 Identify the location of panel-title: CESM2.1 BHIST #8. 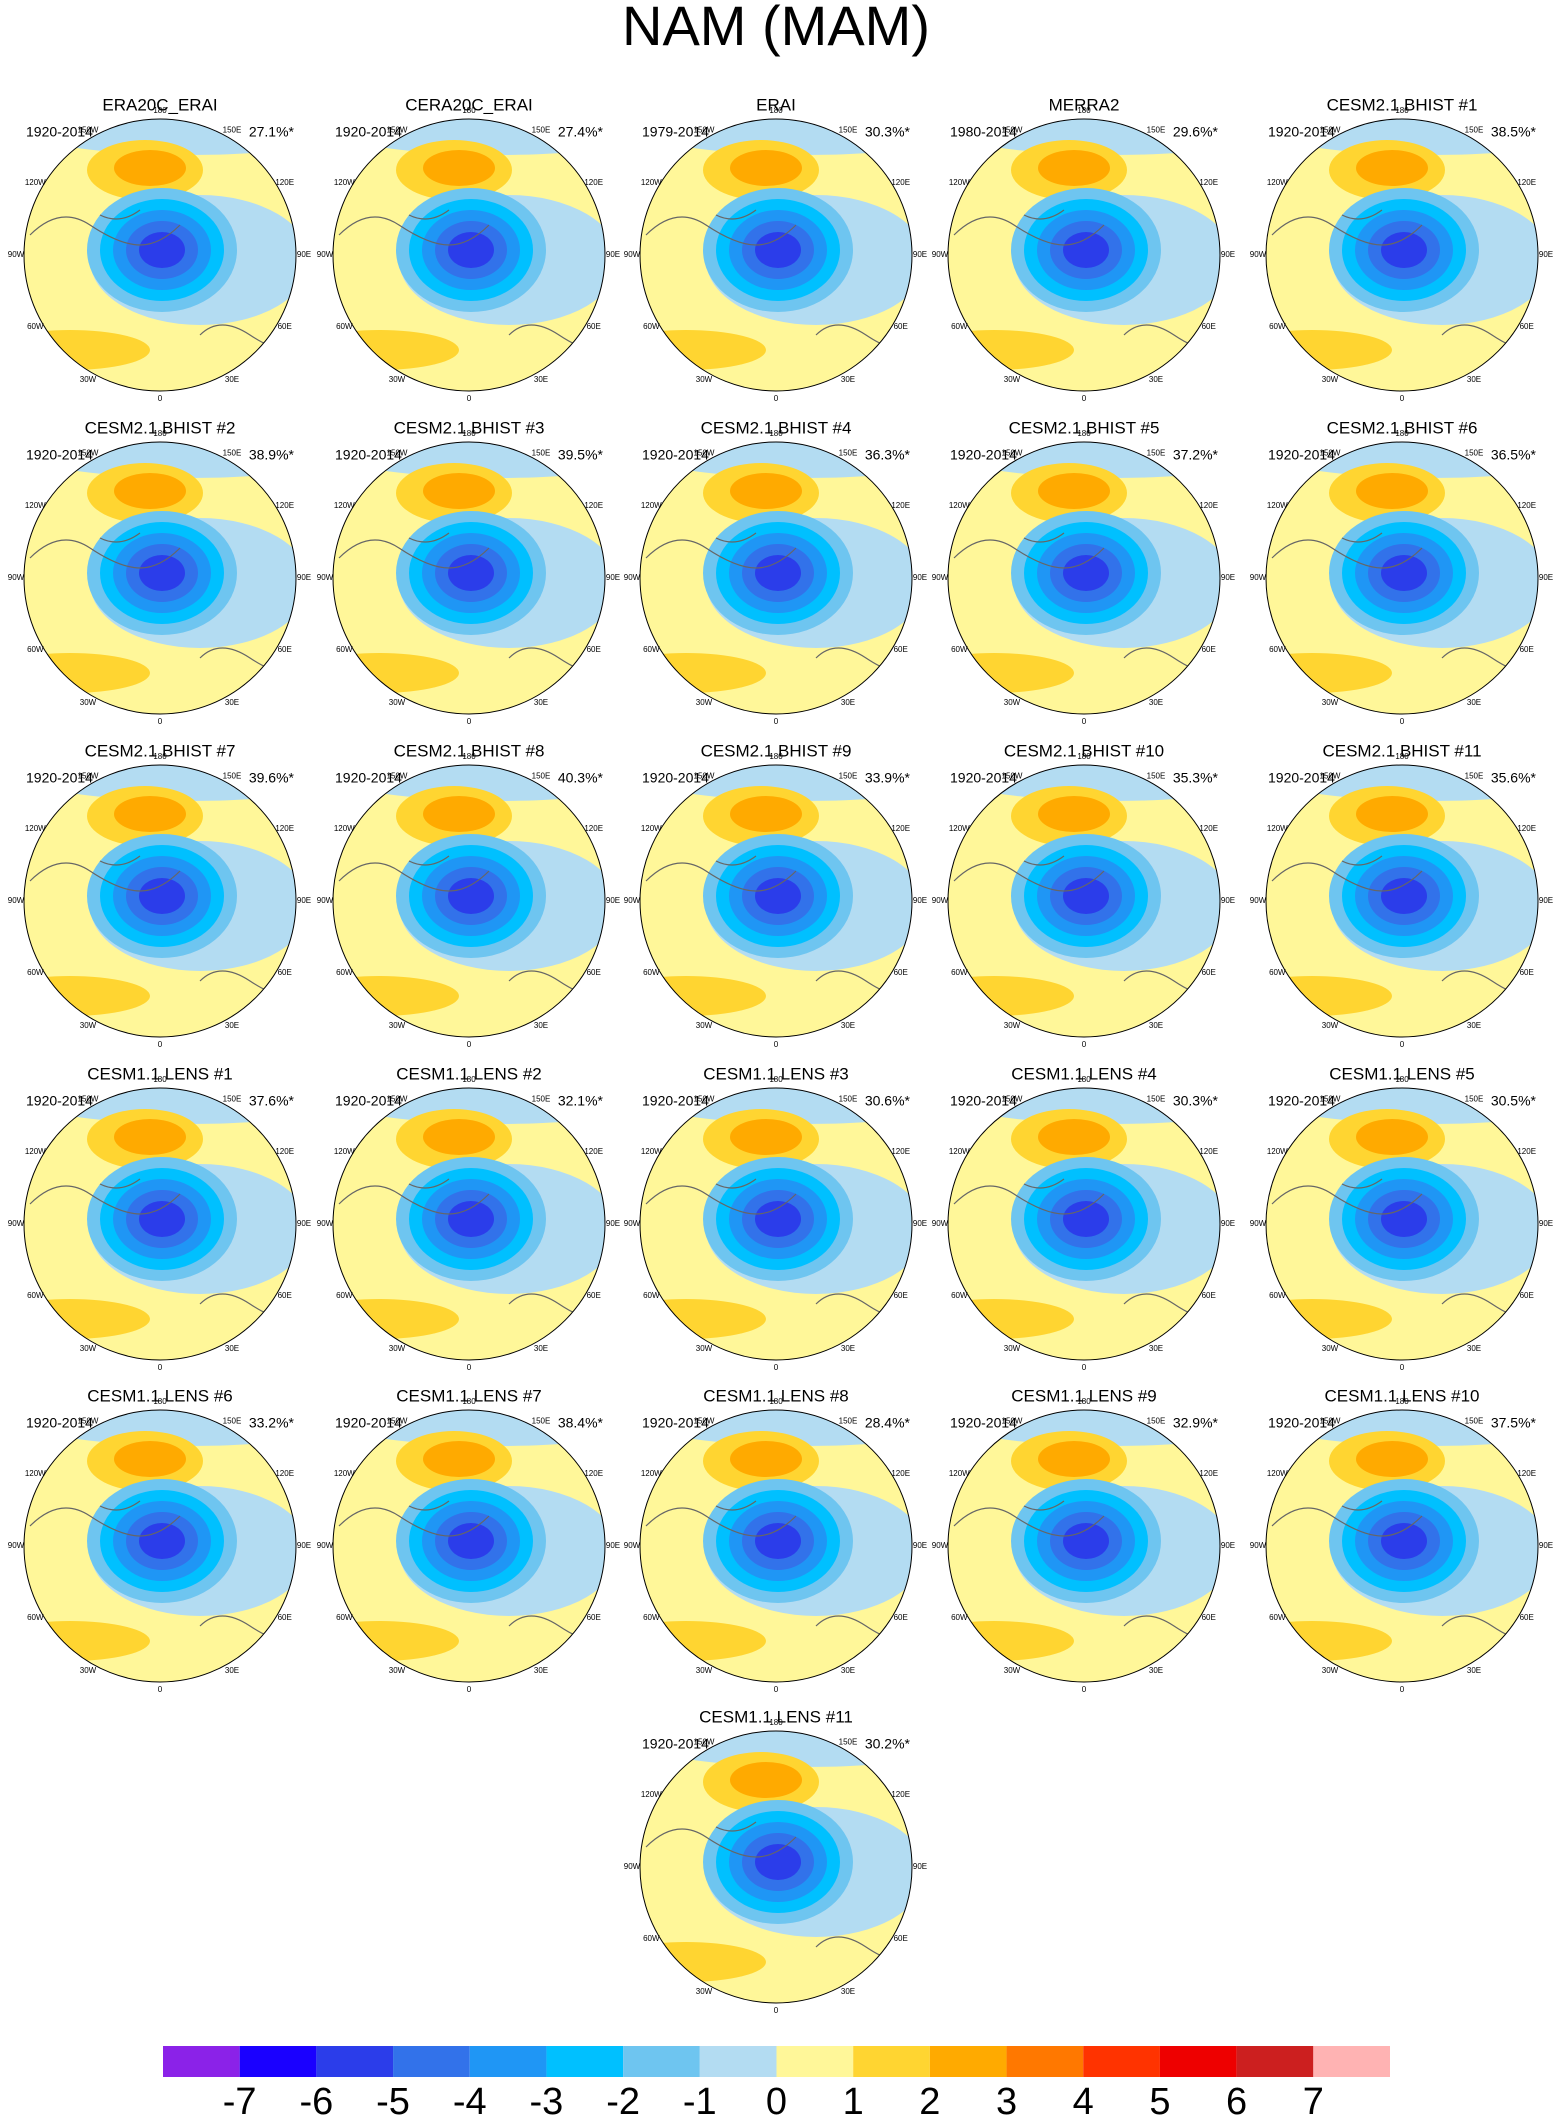
(469, 750).